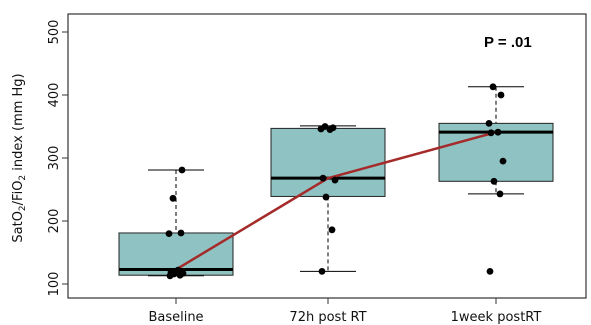 Image resolution: width=591 pixels, height=325 pixels. Describe the element at coordinates (175, 317) in the screenshot. I see `x-tick-label: Baseline` at that location.